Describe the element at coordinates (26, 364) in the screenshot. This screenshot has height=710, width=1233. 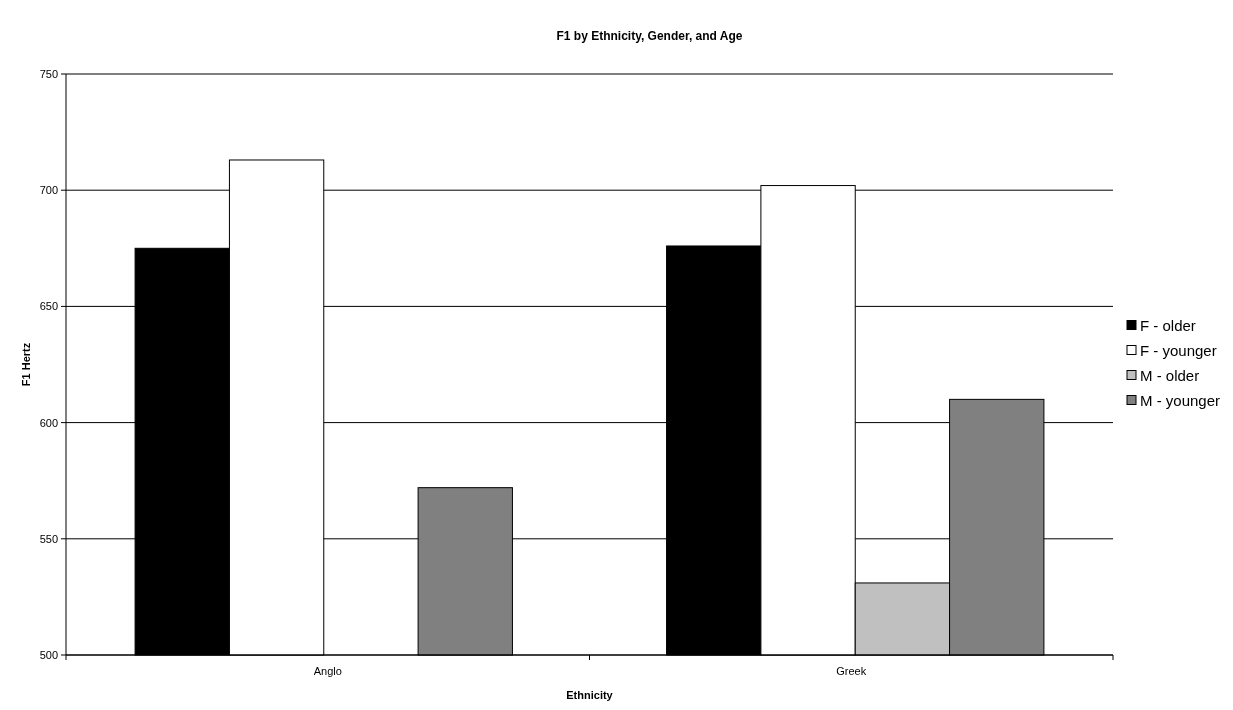
I see `y-axis-title: F1 Hertz` at that location.